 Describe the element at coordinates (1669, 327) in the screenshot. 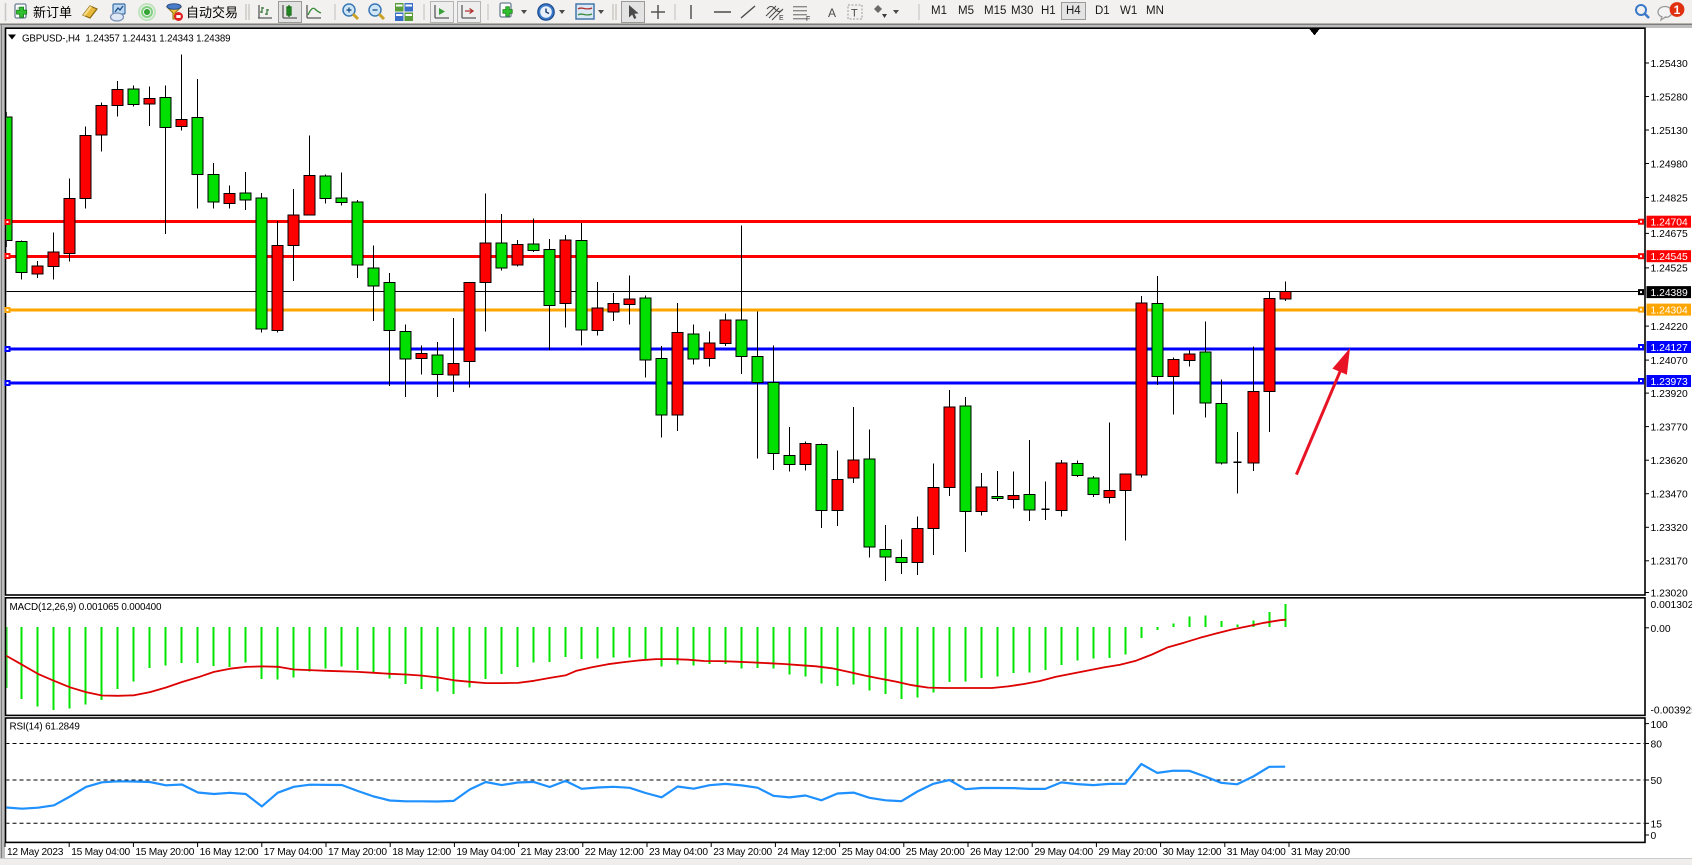

I see `svg-text: 1.24220` at that location.